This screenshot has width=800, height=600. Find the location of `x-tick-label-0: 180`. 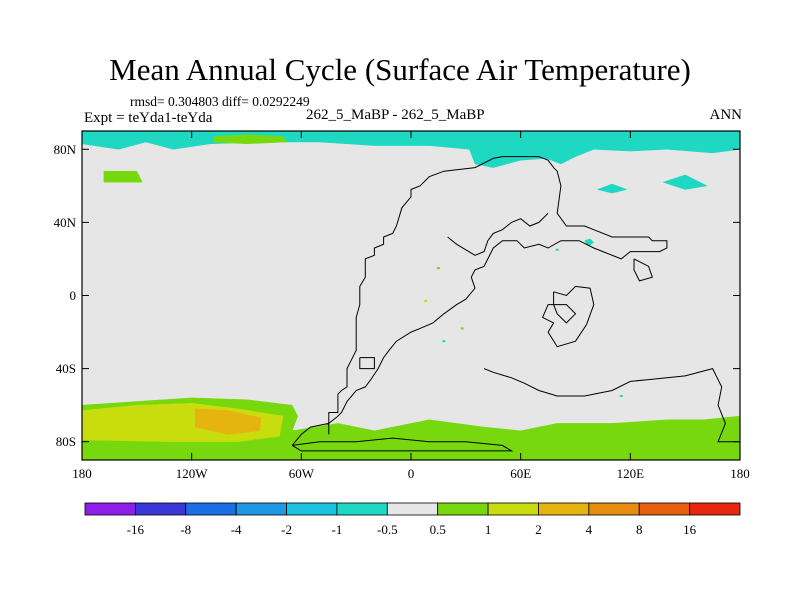

x-tick-label-0: 180 is located at coordinates (82, 473).